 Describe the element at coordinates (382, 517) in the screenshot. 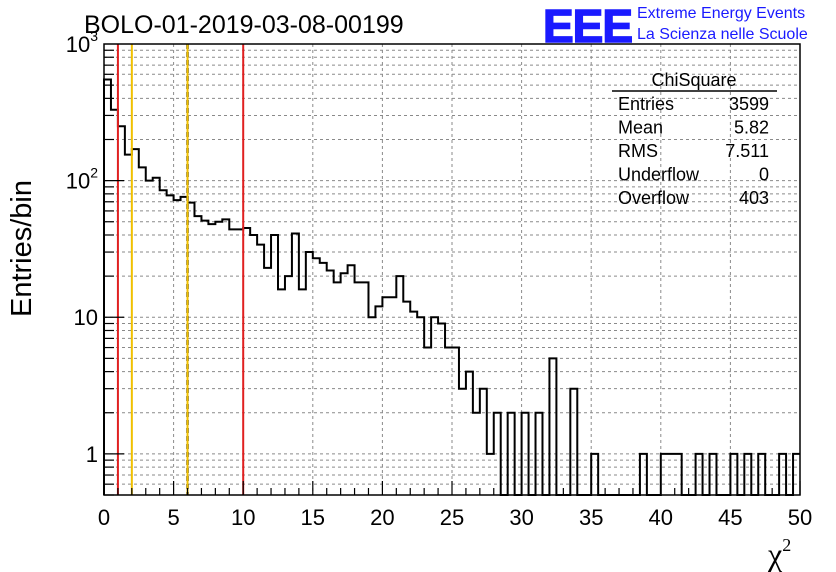

I see `x-tick-label: 20` at that location.